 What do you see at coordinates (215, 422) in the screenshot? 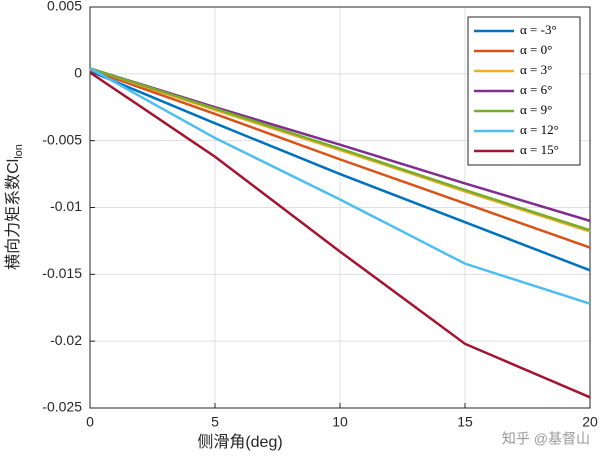
I see `x-tick-label: 5` at bounding box center [215, 422].